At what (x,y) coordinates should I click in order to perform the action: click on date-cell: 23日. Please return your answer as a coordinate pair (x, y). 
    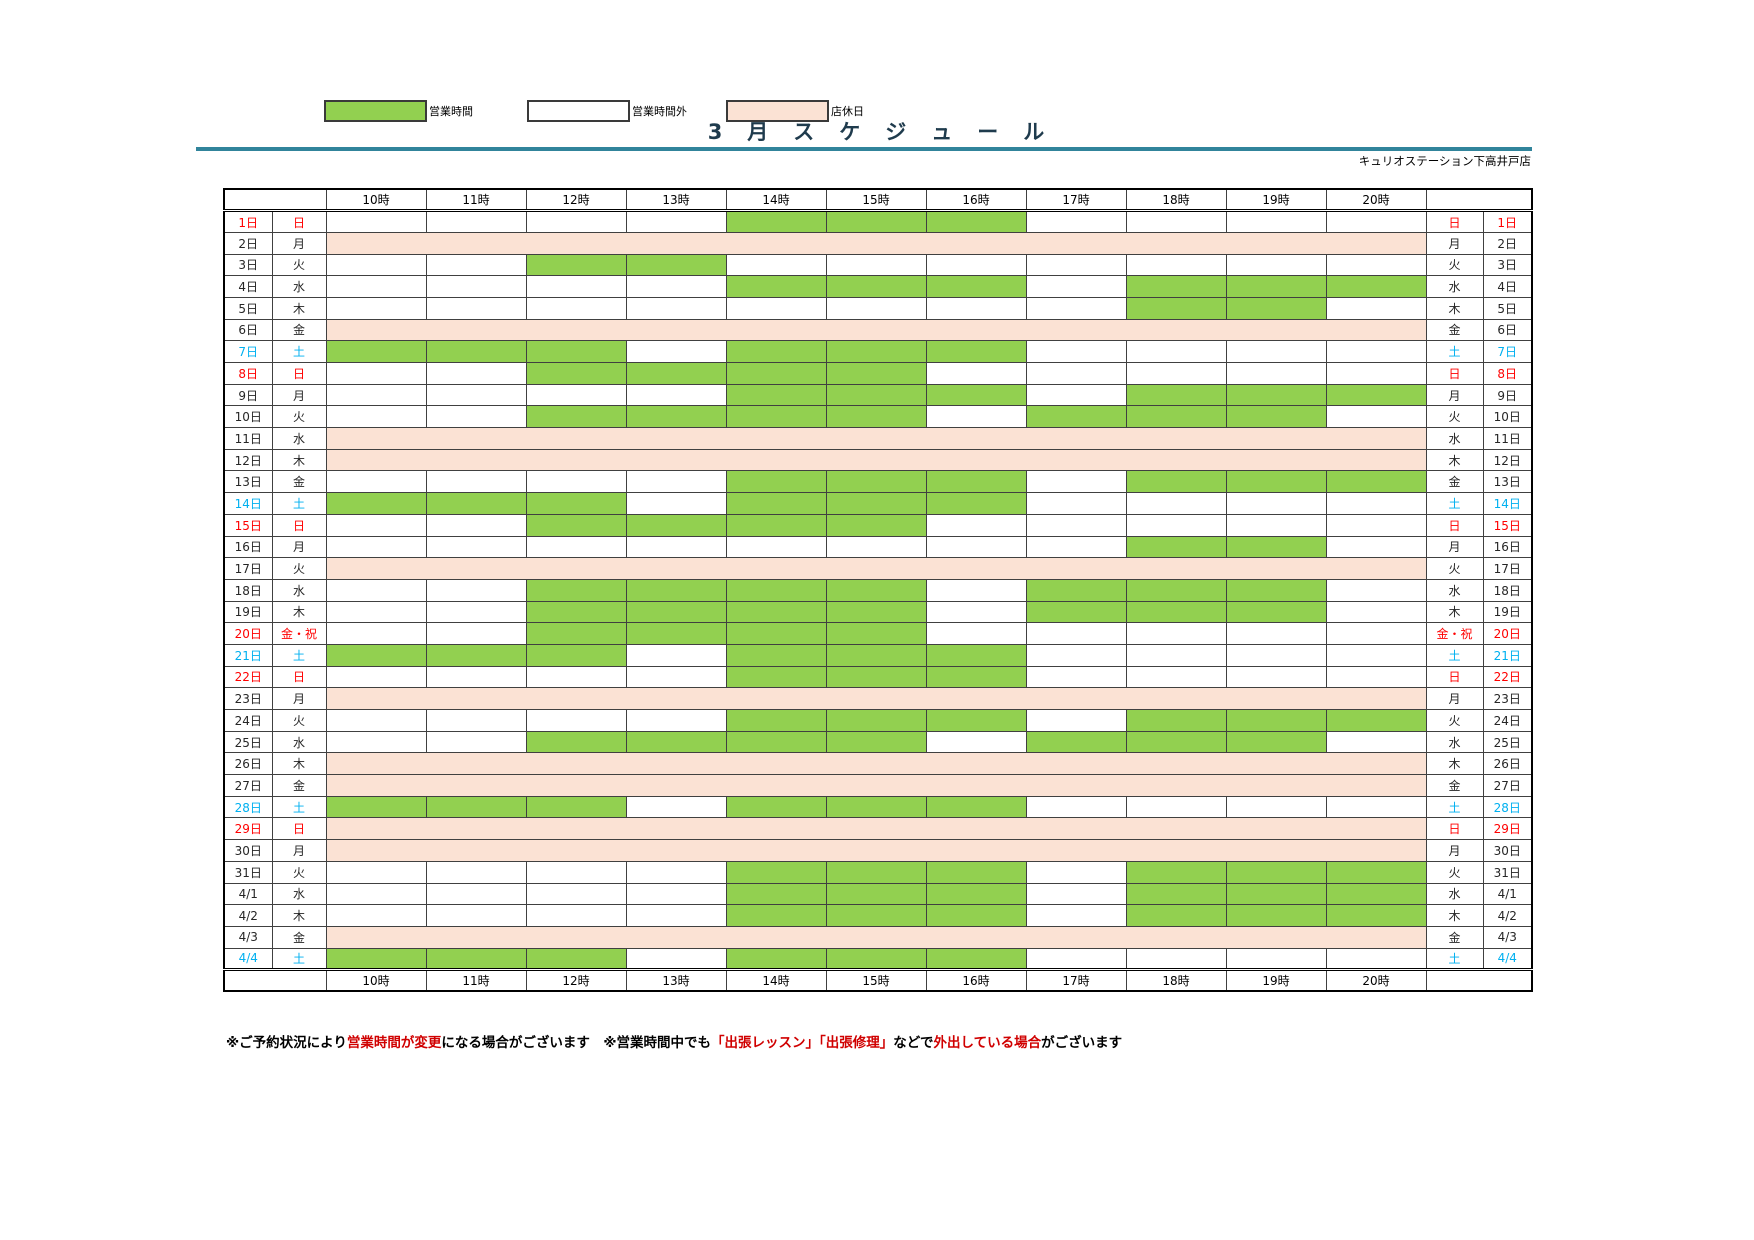
    Looking at the image, I should click on (1507, 698).